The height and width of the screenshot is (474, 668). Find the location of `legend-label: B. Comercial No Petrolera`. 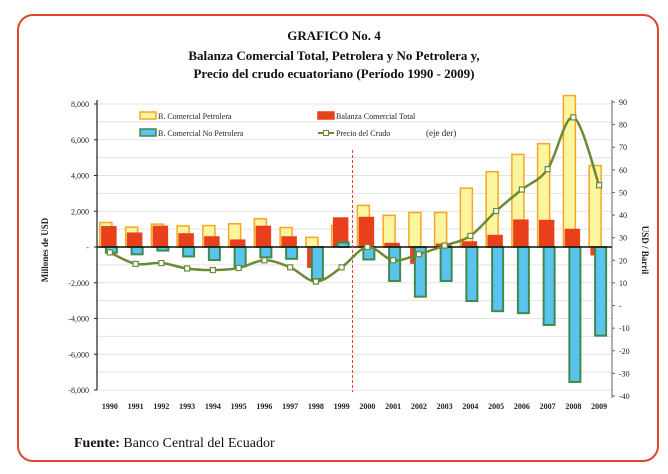

legend-label: B. Comercial No Petrolera is located at coordinates (201, 133).